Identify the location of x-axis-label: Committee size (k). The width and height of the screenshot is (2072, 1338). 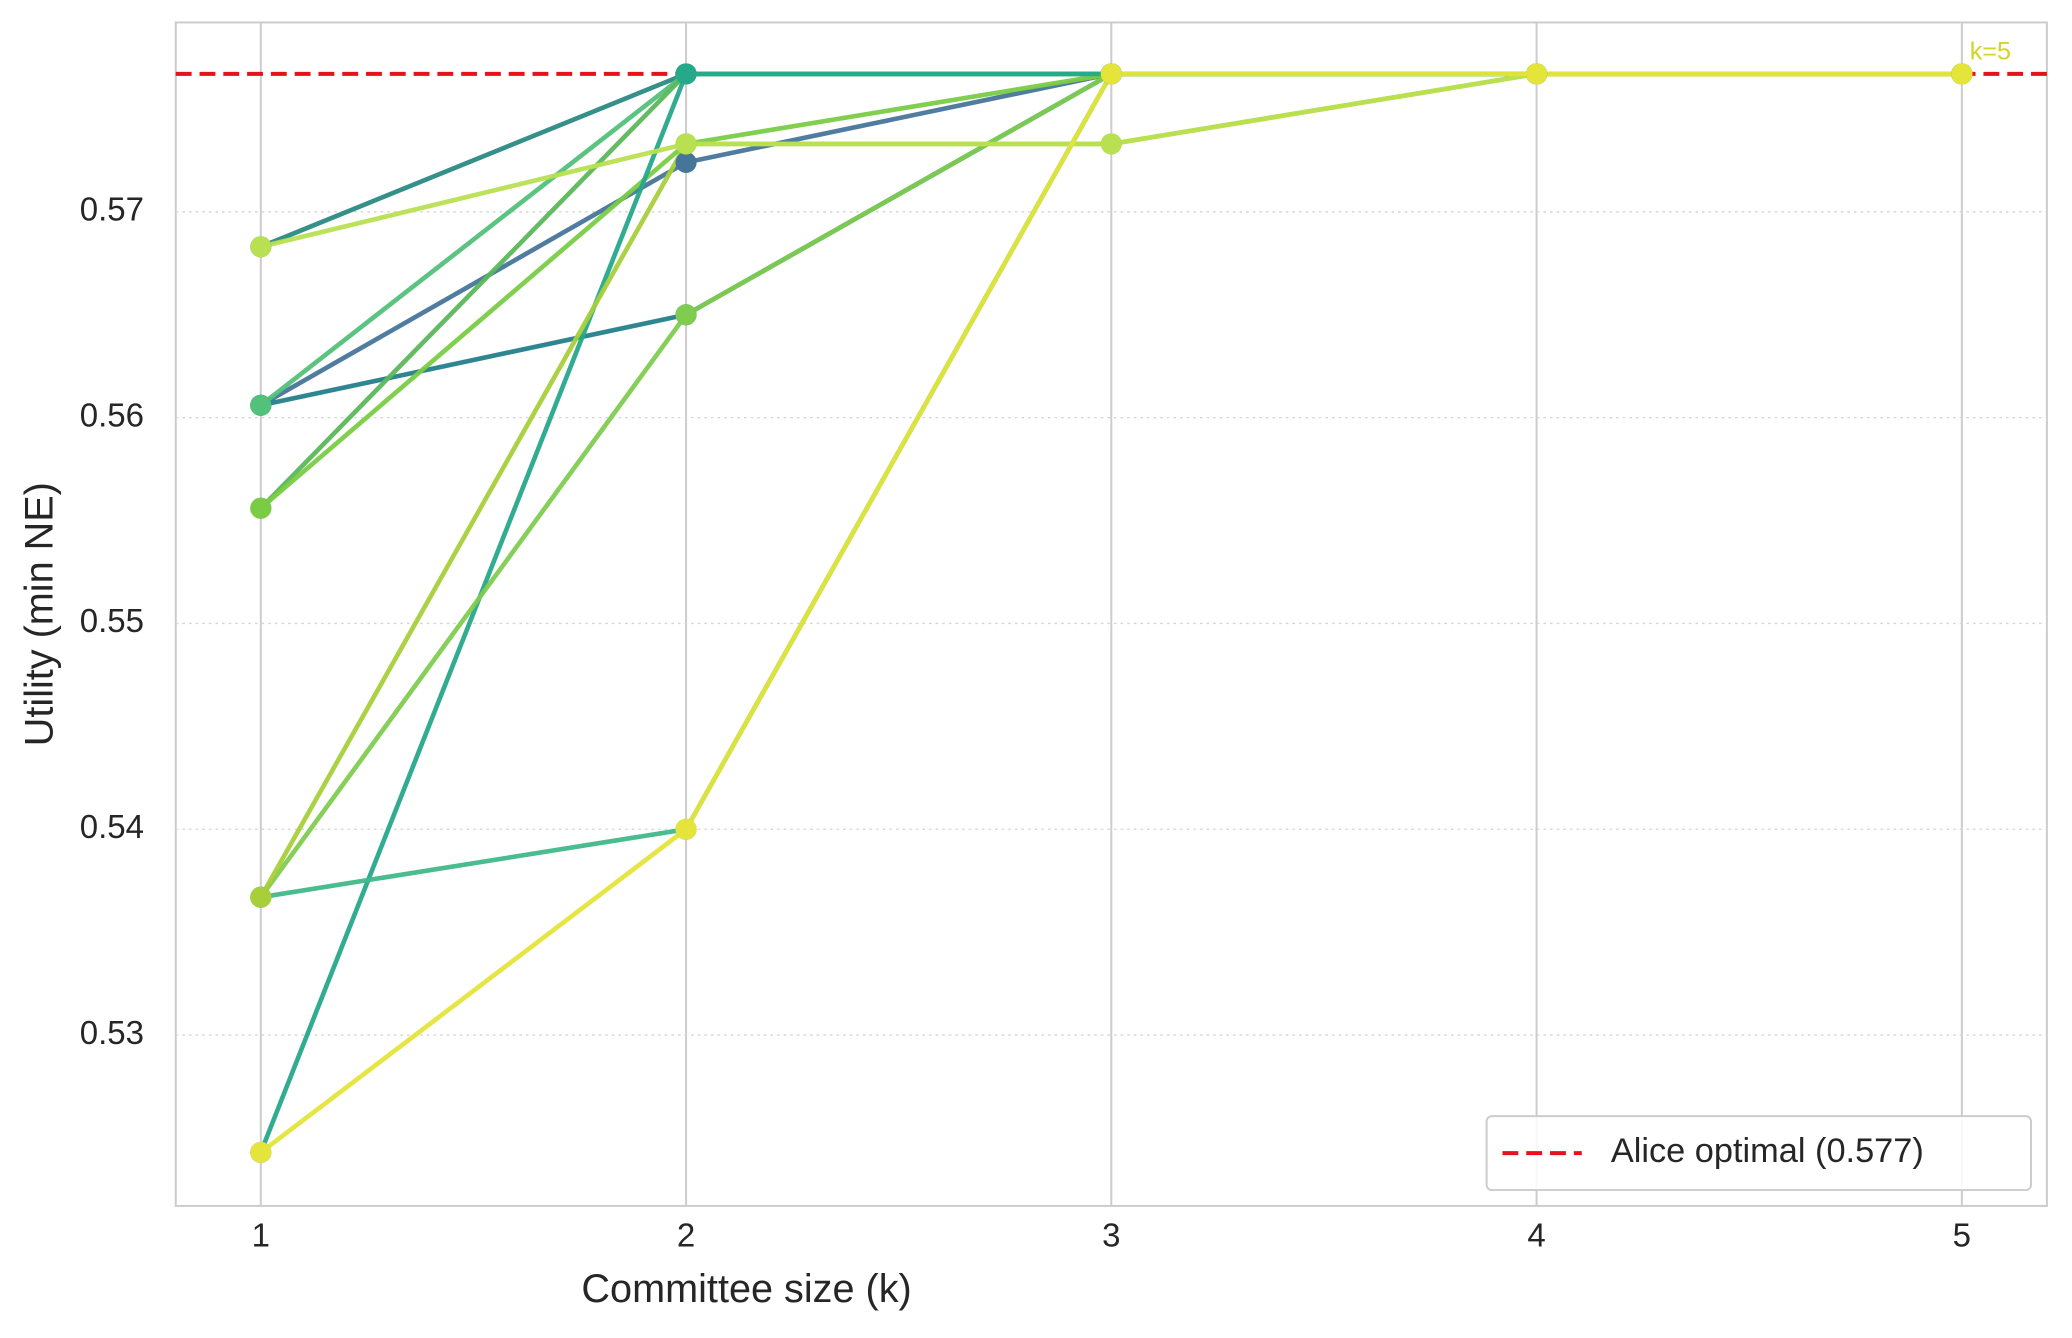
(746, 1289).